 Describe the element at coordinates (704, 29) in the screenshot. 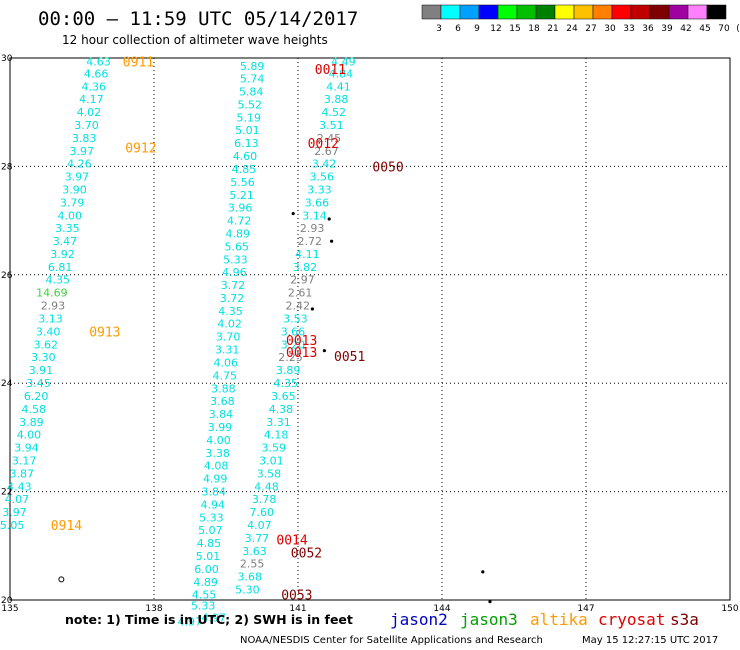

I see `colorbar-label: 45` at that location.